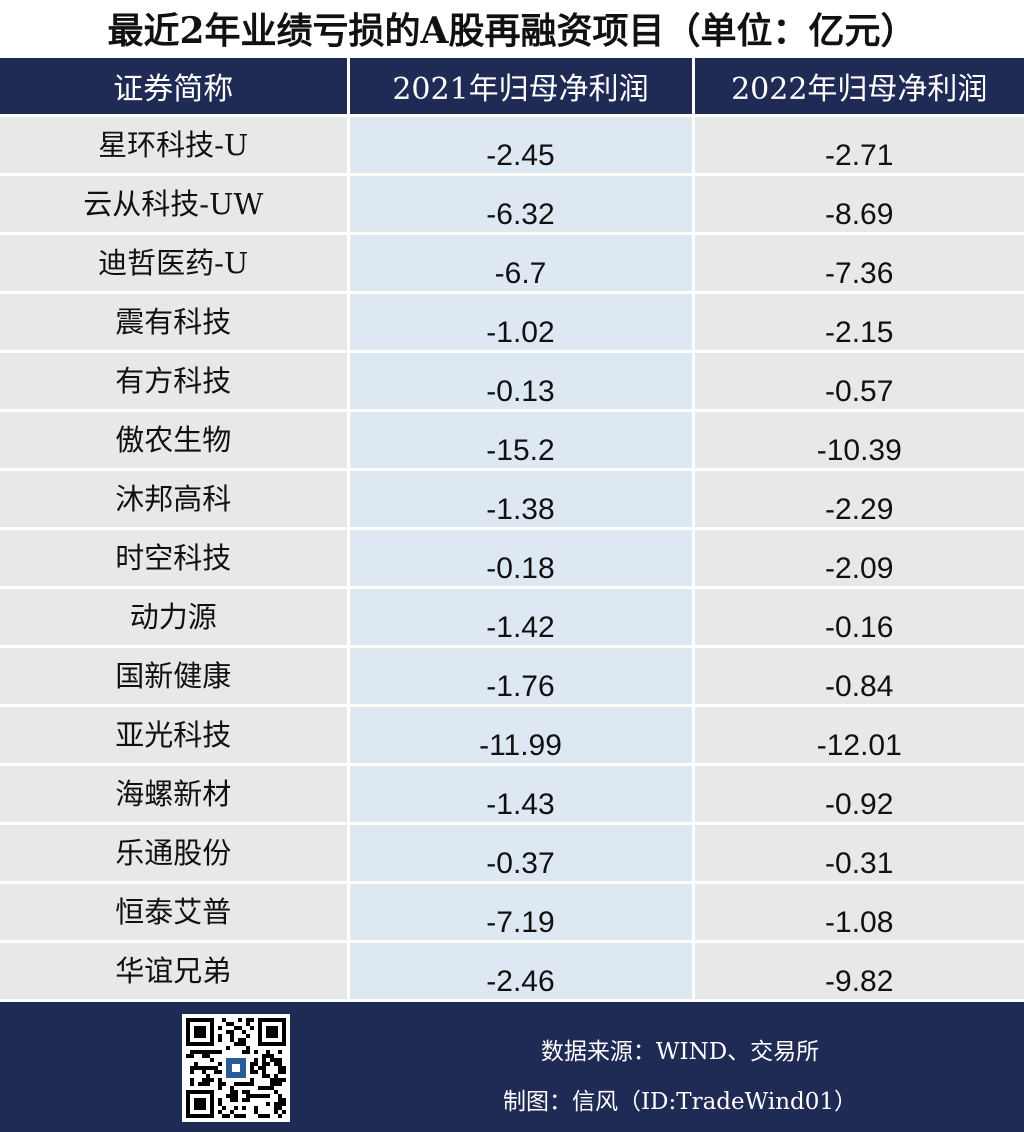  Describe the element at coordinates (174, 262) in the screenshot. I see `security-name-cell: 迪哲医药-U` at that location.